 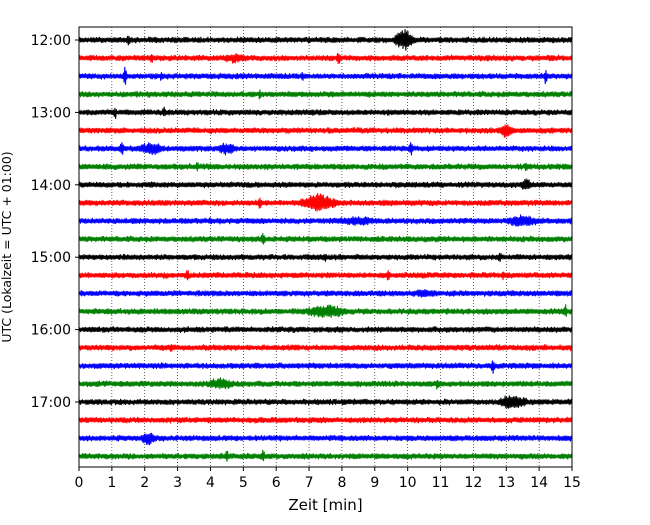 I want to click on y-tick-label: 13:00, so click(x=51, y=113).